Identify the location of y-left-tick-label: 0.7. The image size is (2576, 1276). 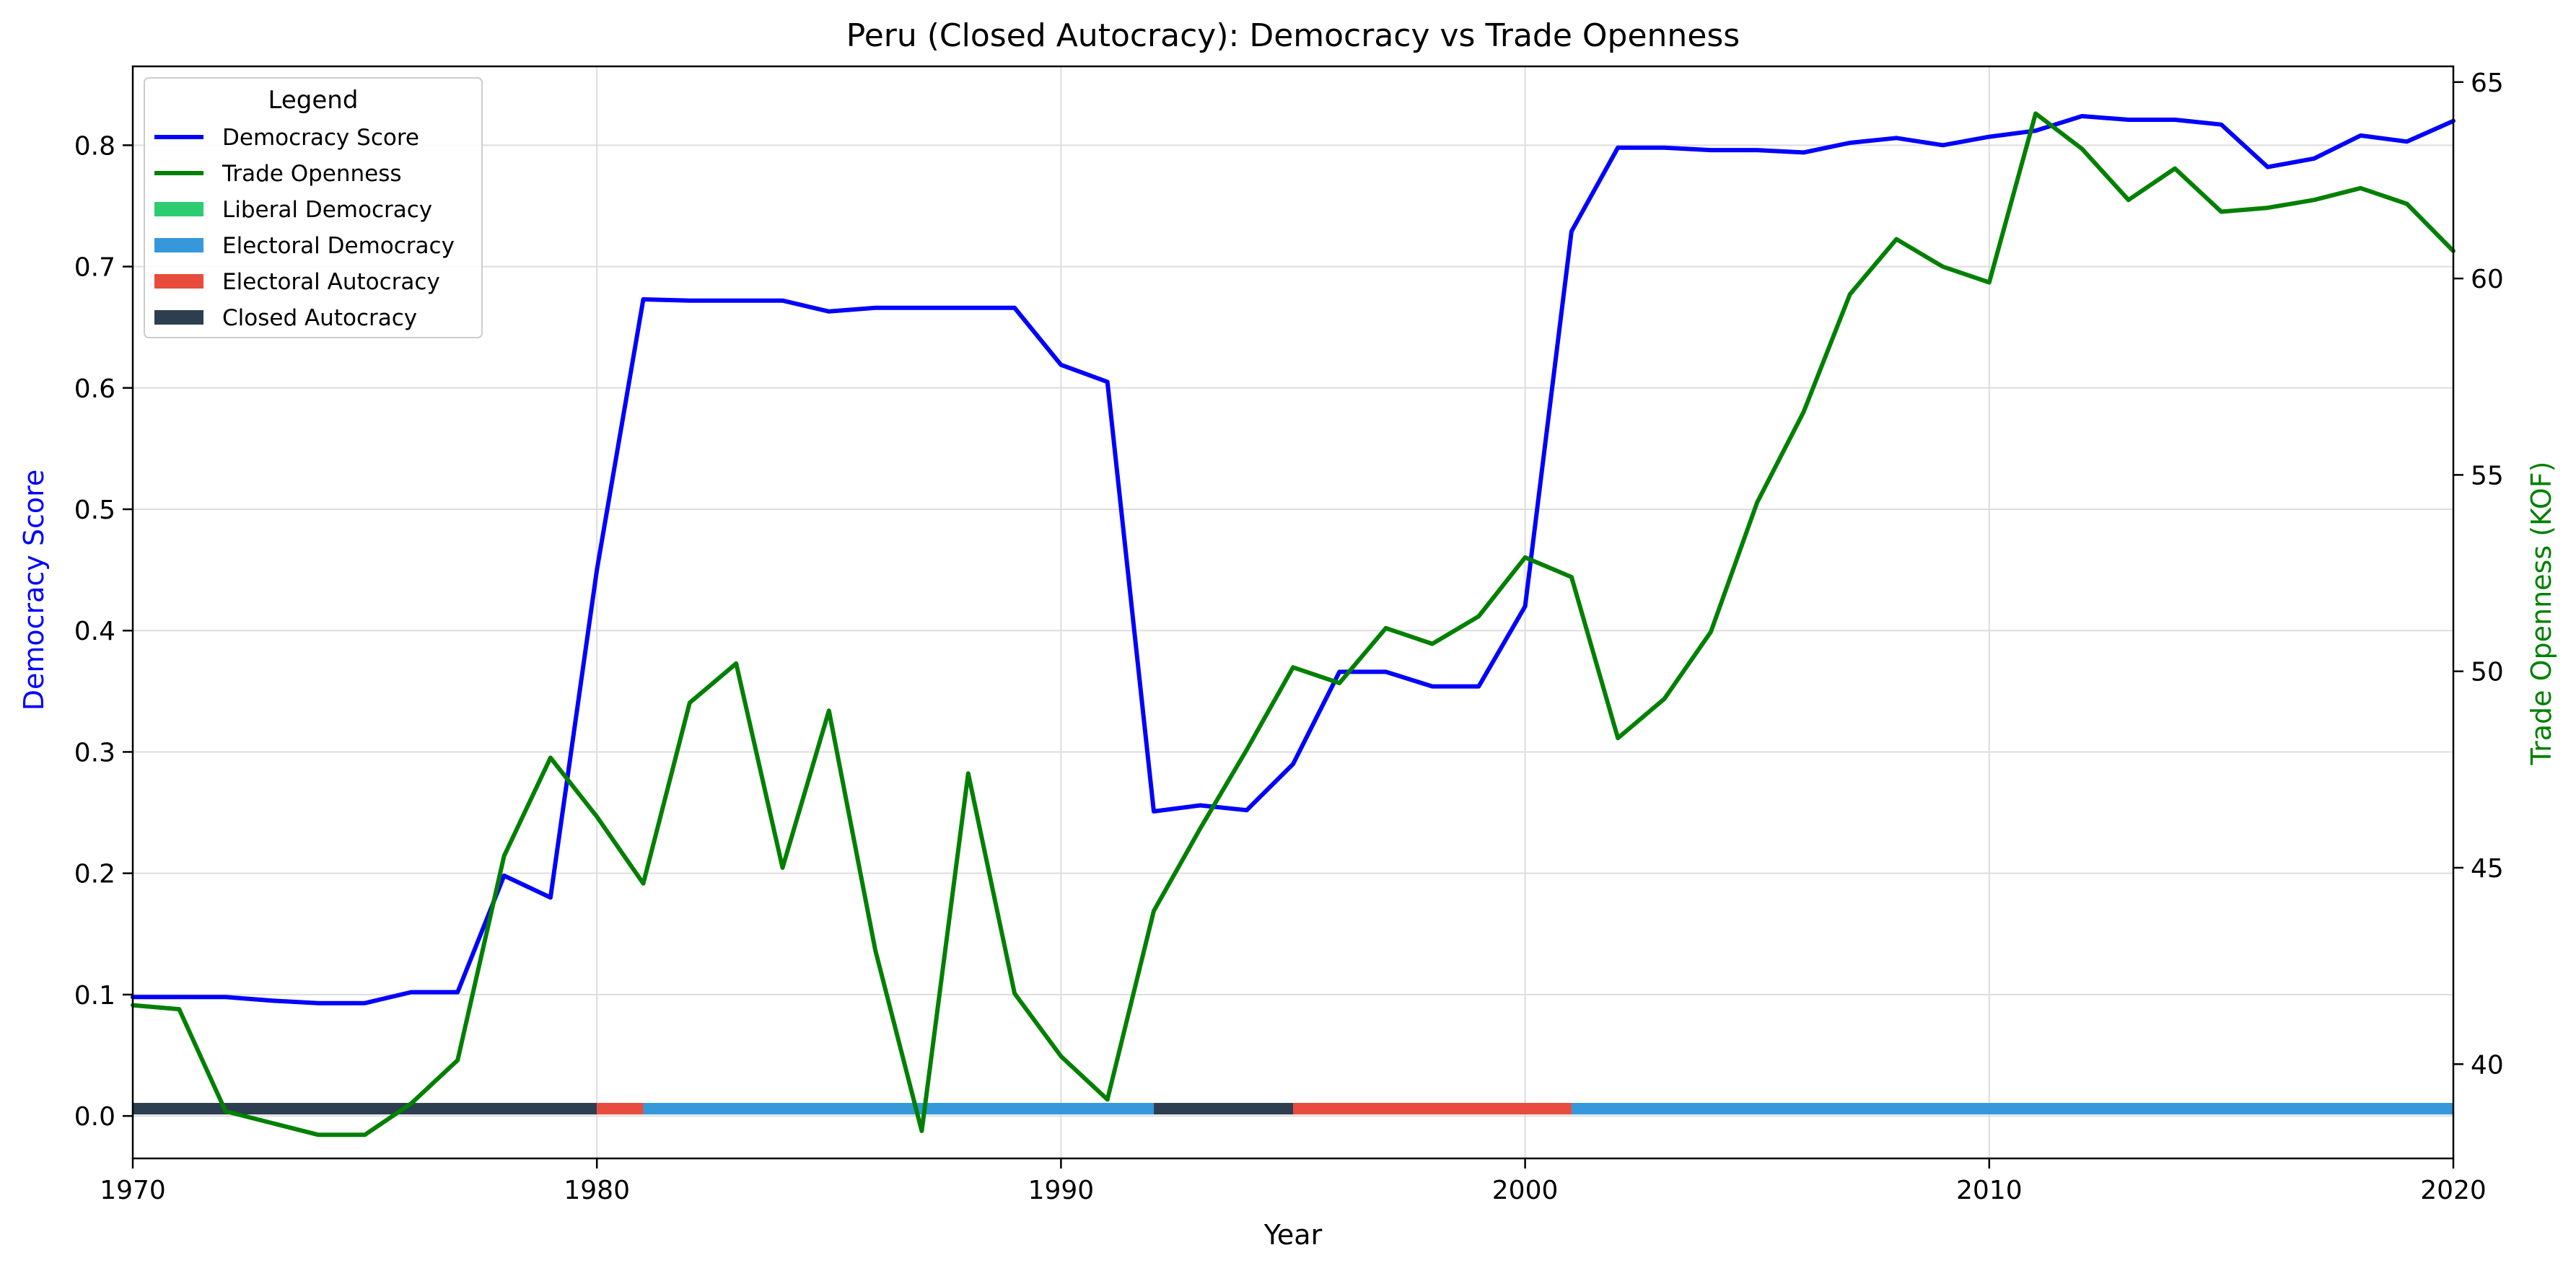
(94, 268).